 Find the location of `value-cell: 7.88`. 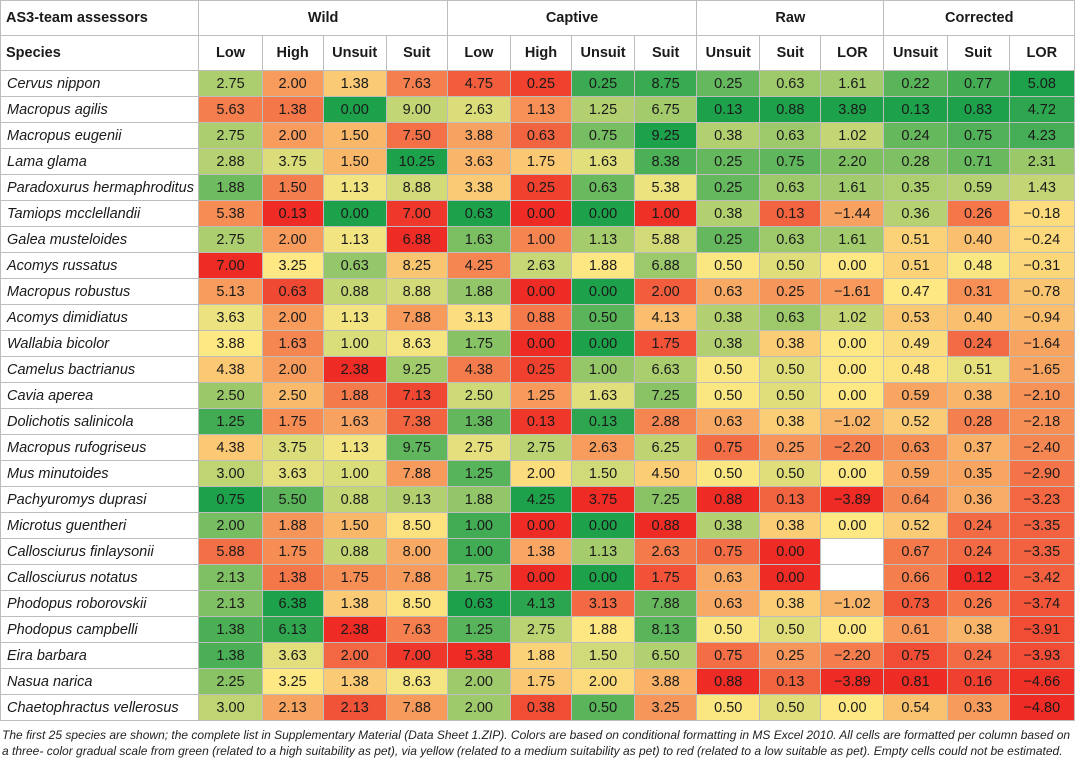

value-cell: 7.88 is located at coordinates (416, 473).